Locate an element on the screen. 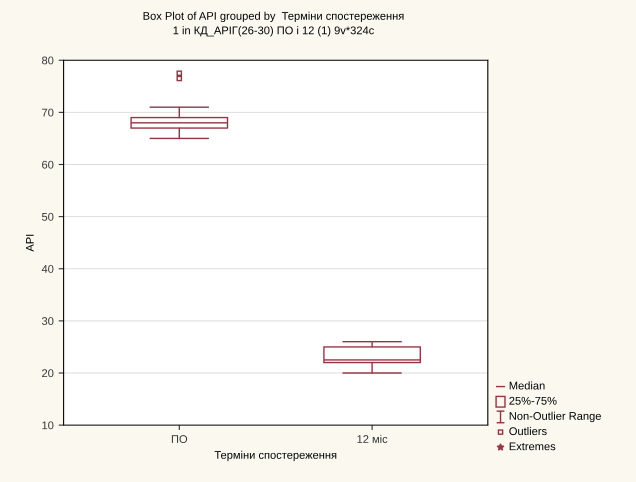 This screenshot has width=636, height=482. y-tick-label: 50 is located at coordinates (48, 216).